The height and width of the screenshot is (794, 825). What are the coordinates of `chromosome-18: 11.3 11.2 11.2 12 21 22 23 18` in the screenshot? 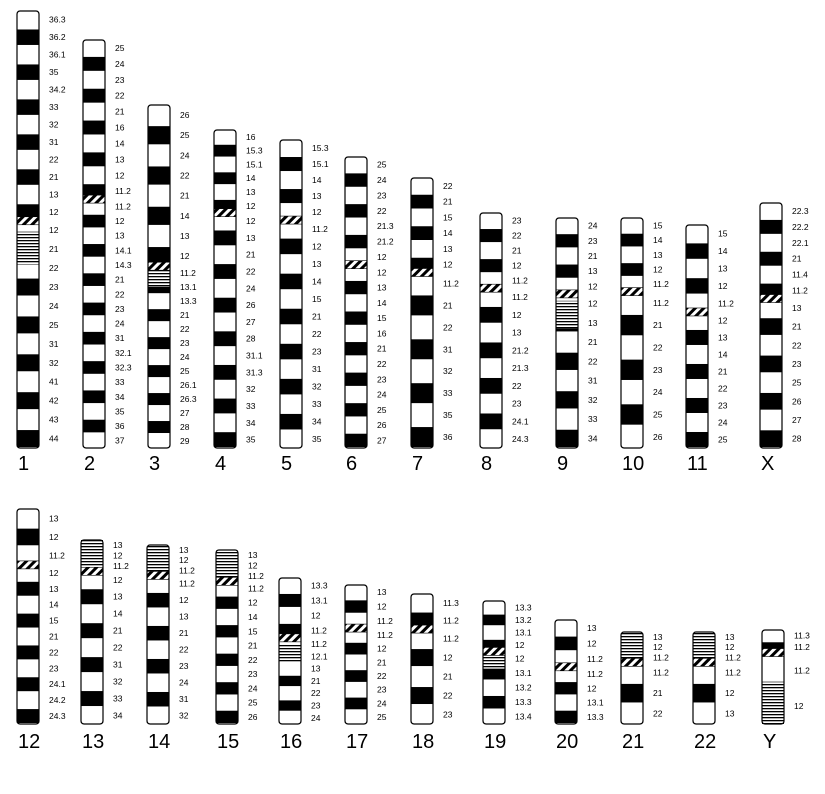 It's located at (434, 673).